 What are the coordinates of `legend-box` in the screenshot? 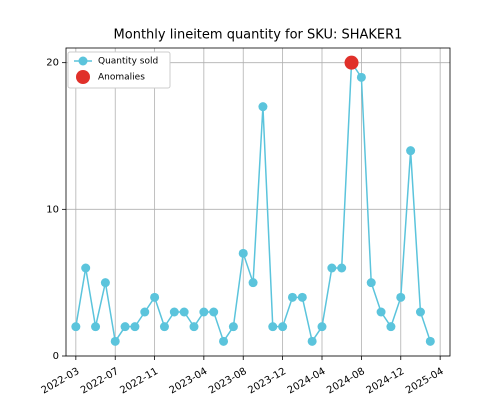 It's located at (119, 70).